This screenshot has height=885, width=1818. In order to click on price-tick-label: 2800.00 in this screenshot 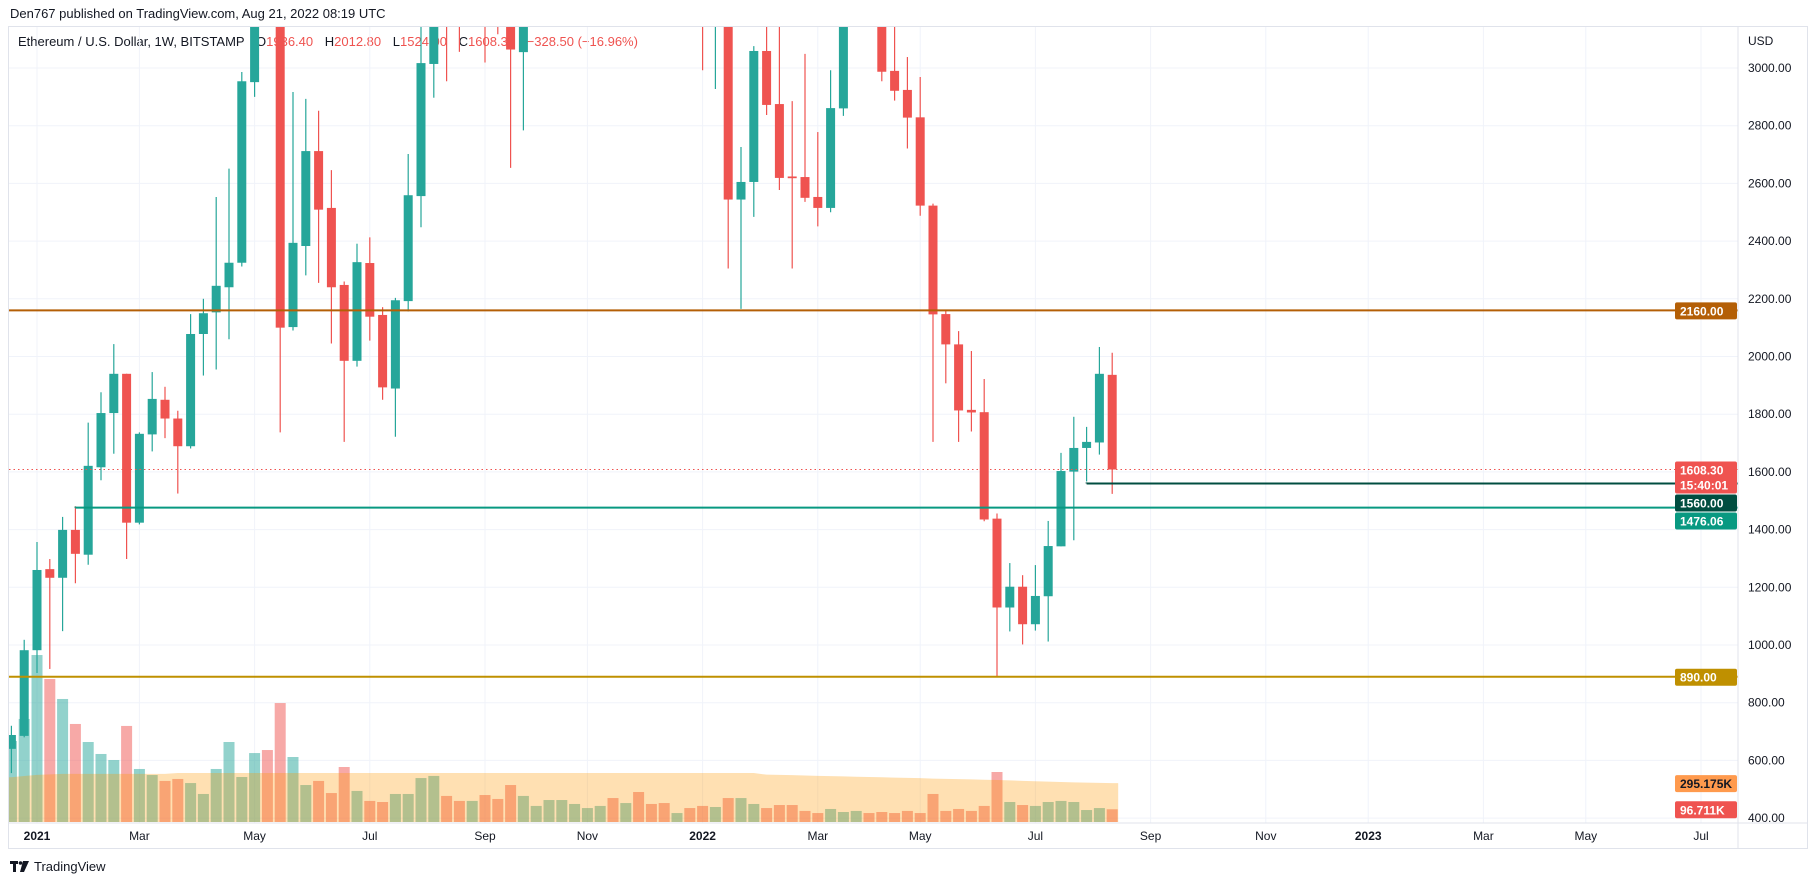, I will do `click(1770, 126)`.